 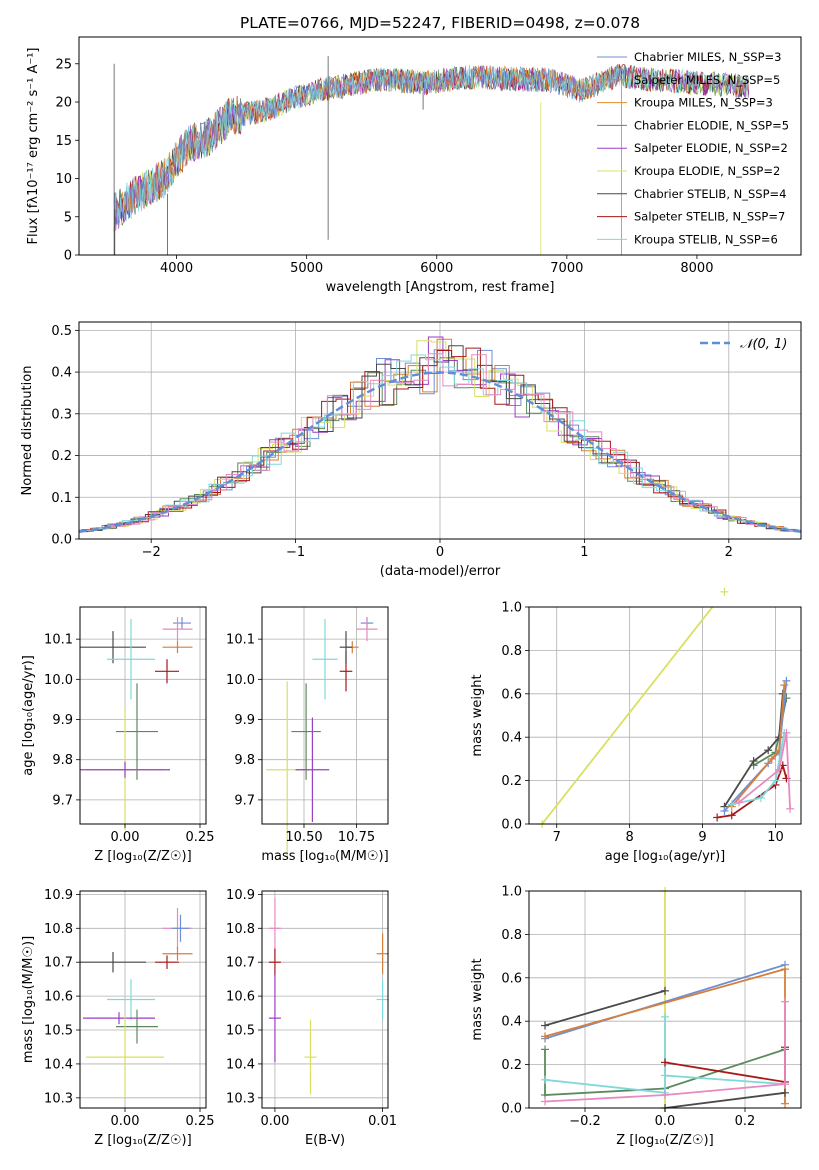 What do you see at coordinates (324, 856) in the screenshot?
I see `x-axis-label: mass [log₁₀(M/M☉)]` at bounding box center [324, 856].